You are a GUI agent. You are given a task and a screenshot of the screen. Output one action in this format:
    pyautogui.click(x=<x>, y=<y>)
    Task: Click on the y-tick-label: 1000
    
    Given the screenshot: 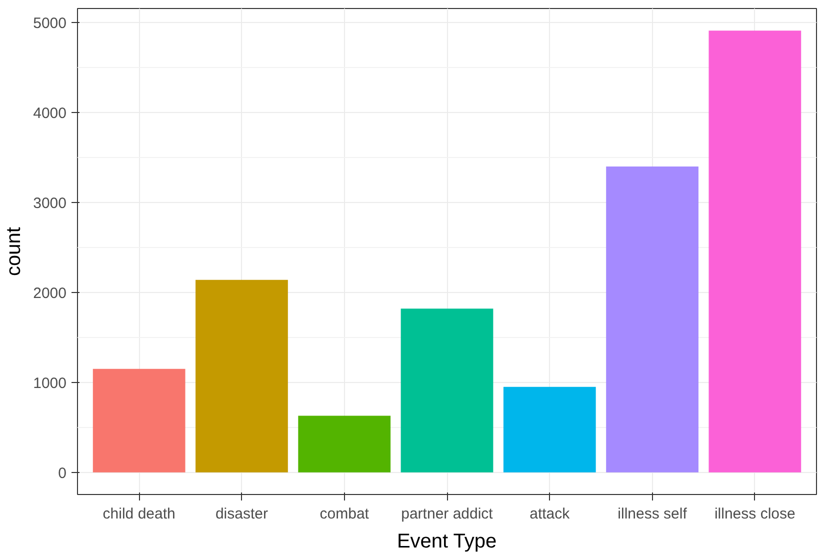 What is the action you would take?
    pyautogui.click(x=50, y=383)
    